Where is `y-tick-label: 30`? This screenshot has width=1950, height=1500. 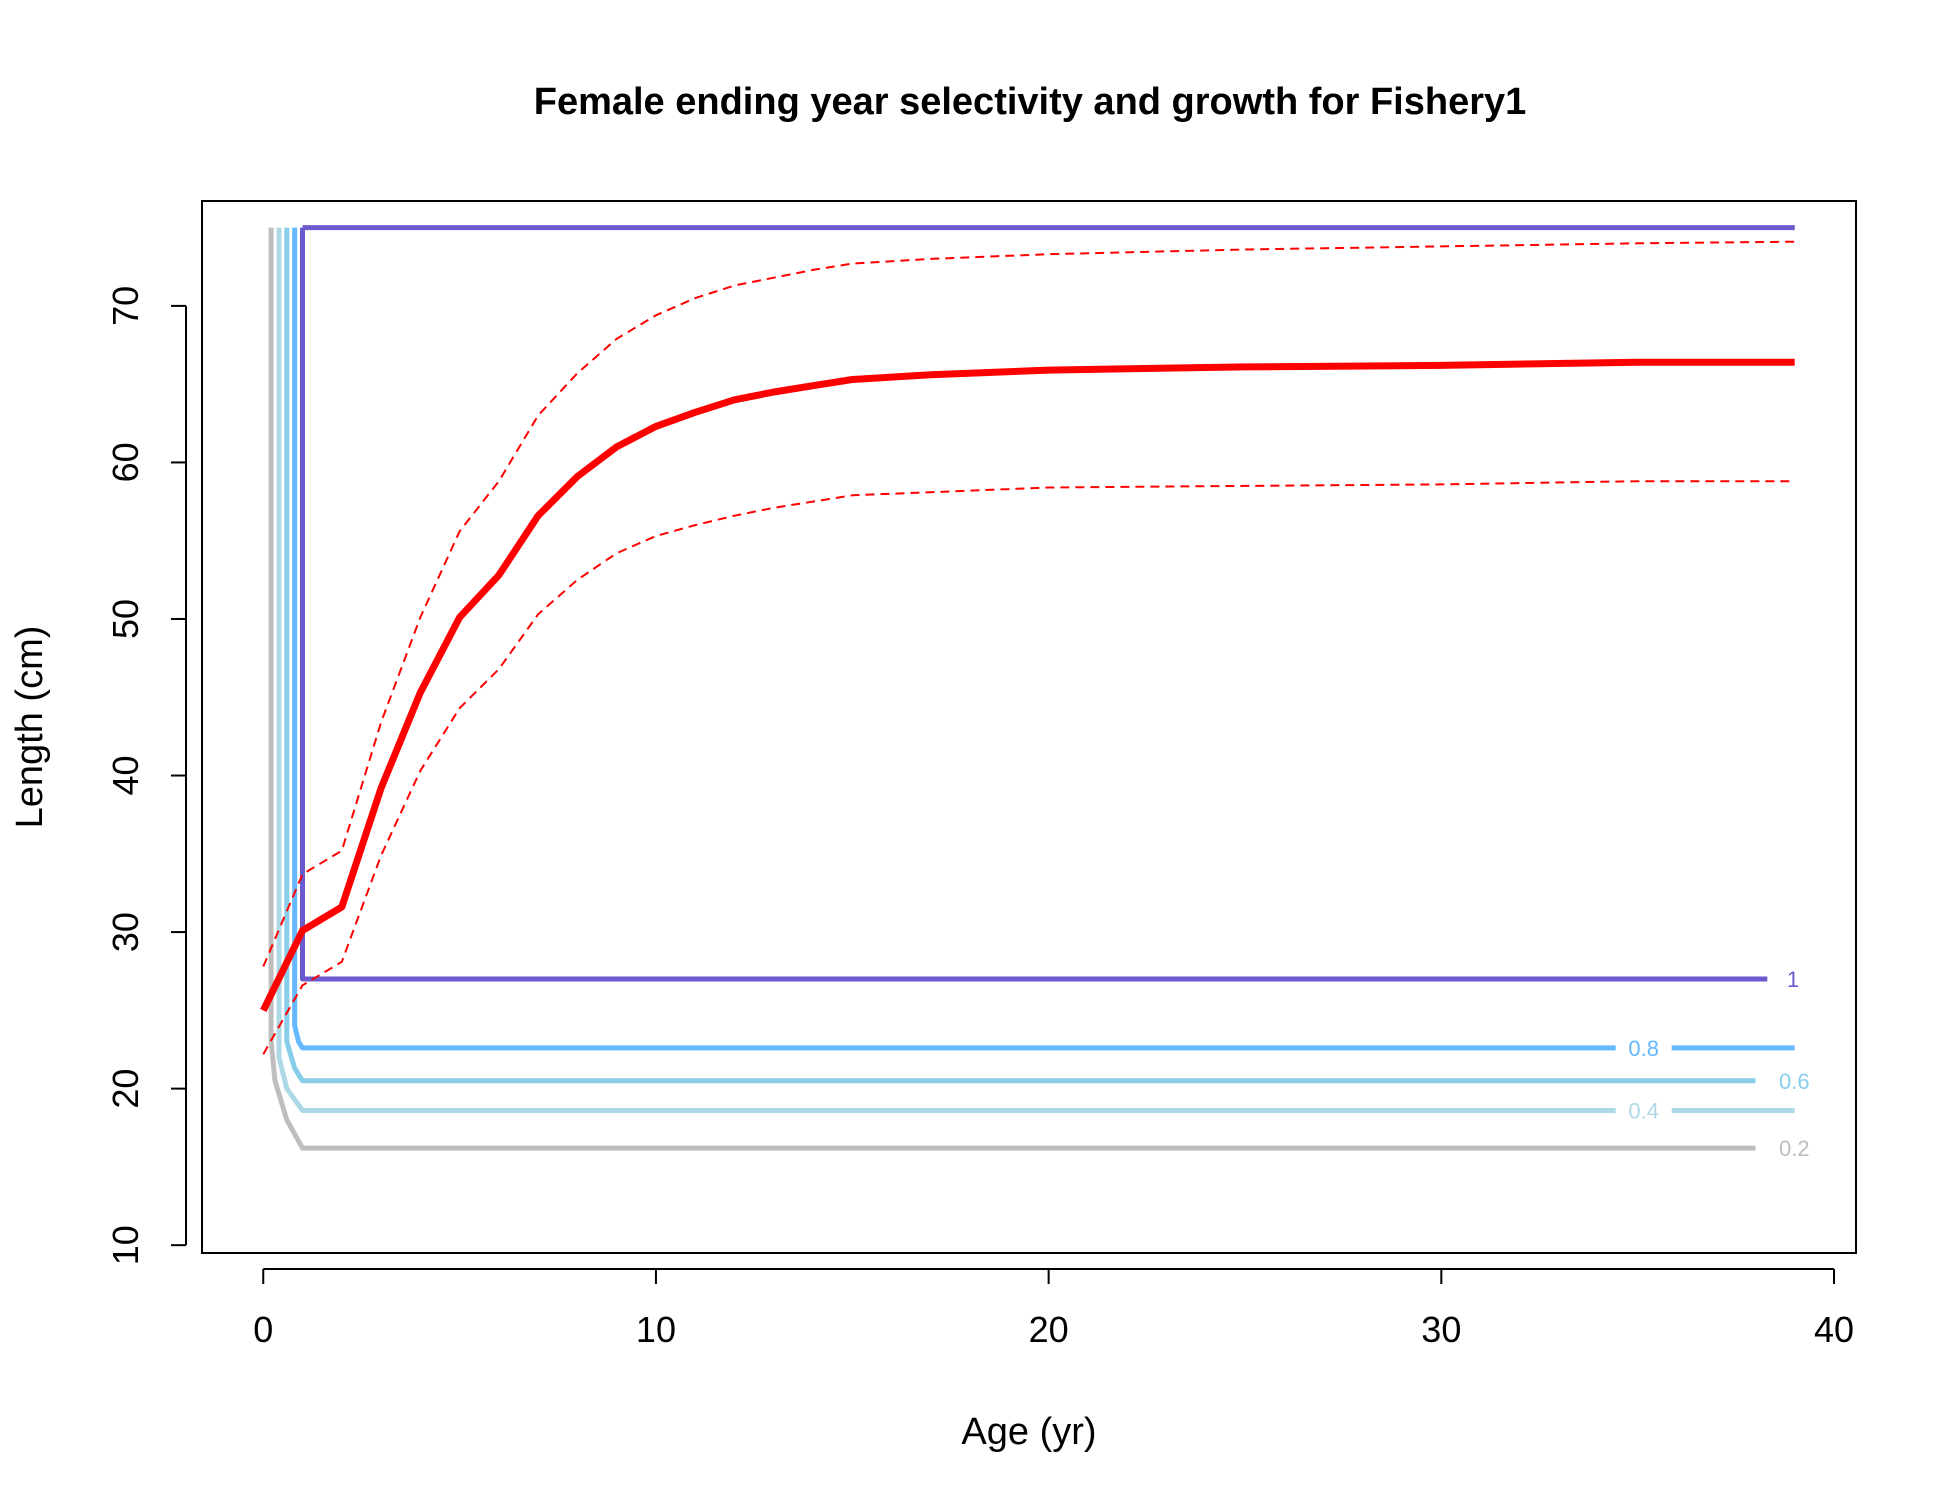
y-tick-label: 30 is located at coordinates (125, 932).